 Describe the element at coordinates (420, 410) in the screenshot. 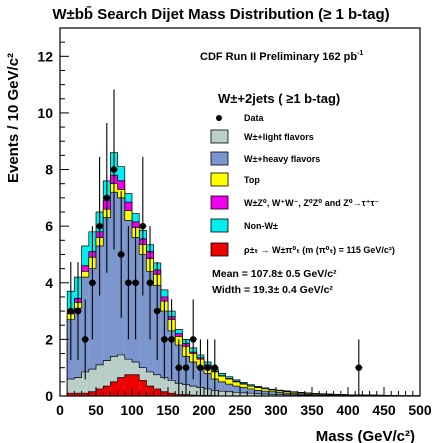

I see `x-tick-label: 500` at that location.